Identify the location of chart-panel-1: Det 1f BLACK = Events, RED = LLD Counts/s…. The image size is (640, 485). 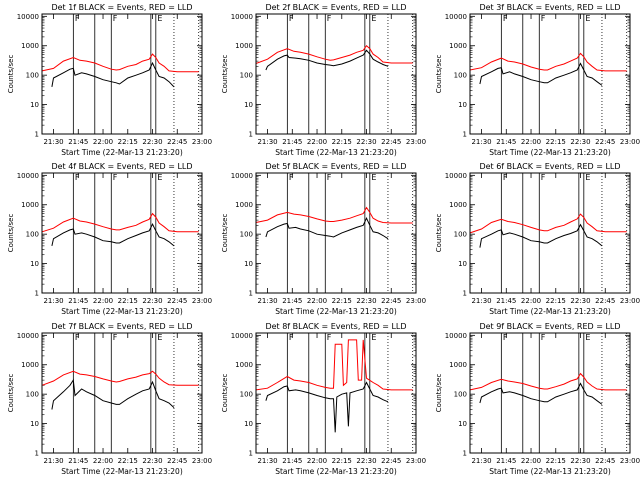
(109, 80).